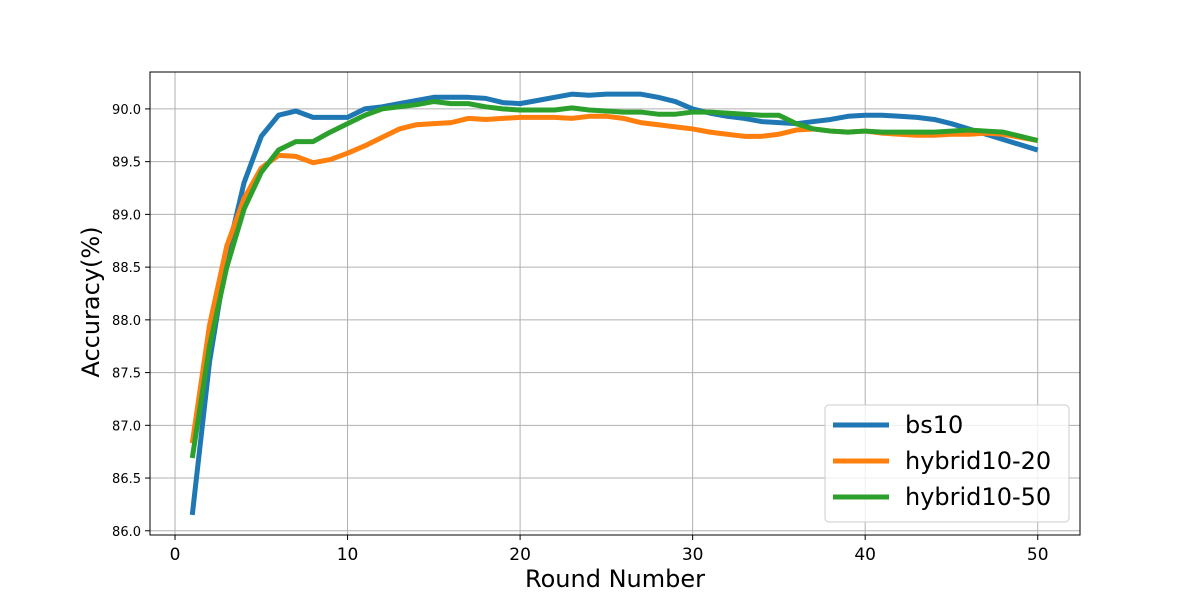  I want to click on y-tick-label: 90.0, so click(126, 110).